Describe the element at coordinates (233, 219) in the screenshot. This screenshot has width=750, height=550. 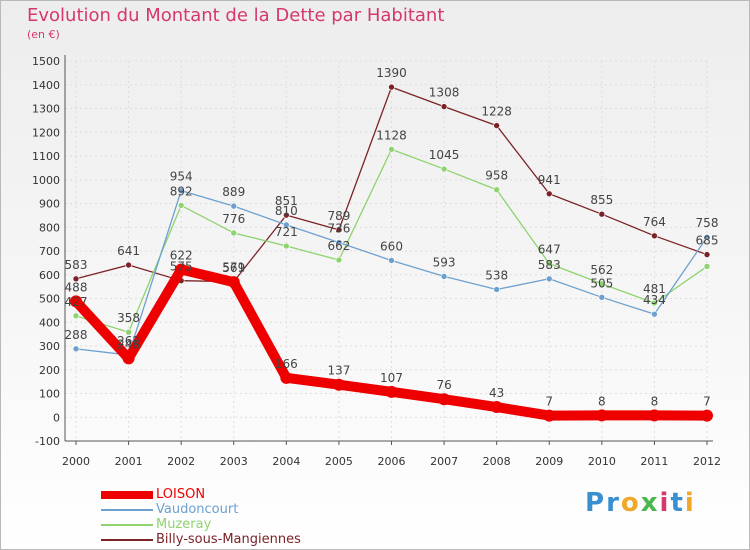
I see `value-label-muzeray: 776` at that location.